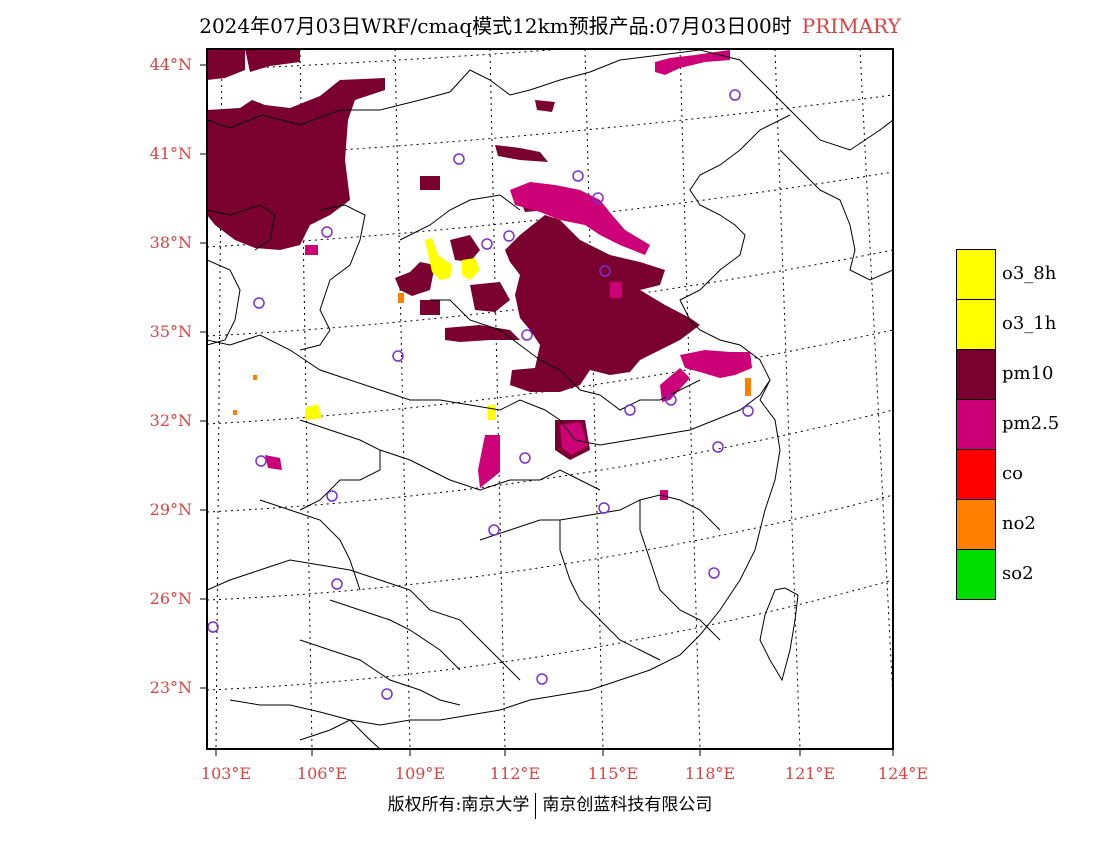 The image size is (1100, 850). I want to click on legend-item-co: co, so click(1026, 474).